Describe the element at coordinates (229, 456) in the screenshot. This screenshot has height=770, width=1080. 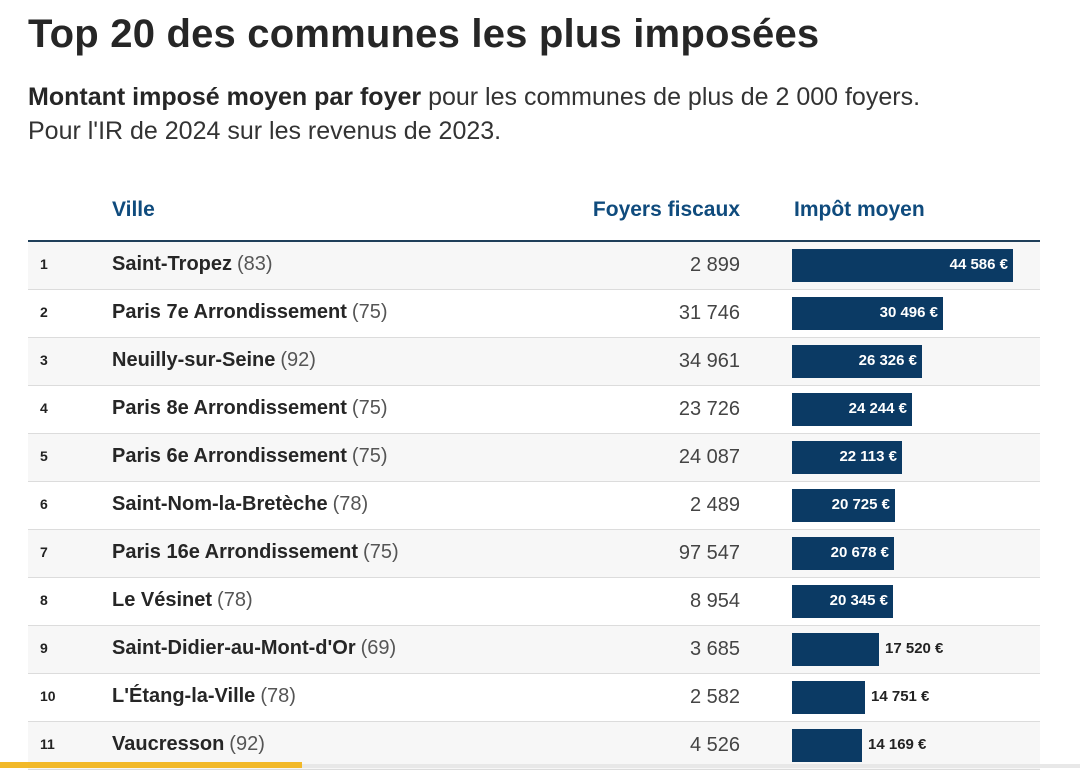
I see `city-name: Paris 6e Arrondissement` at that location.